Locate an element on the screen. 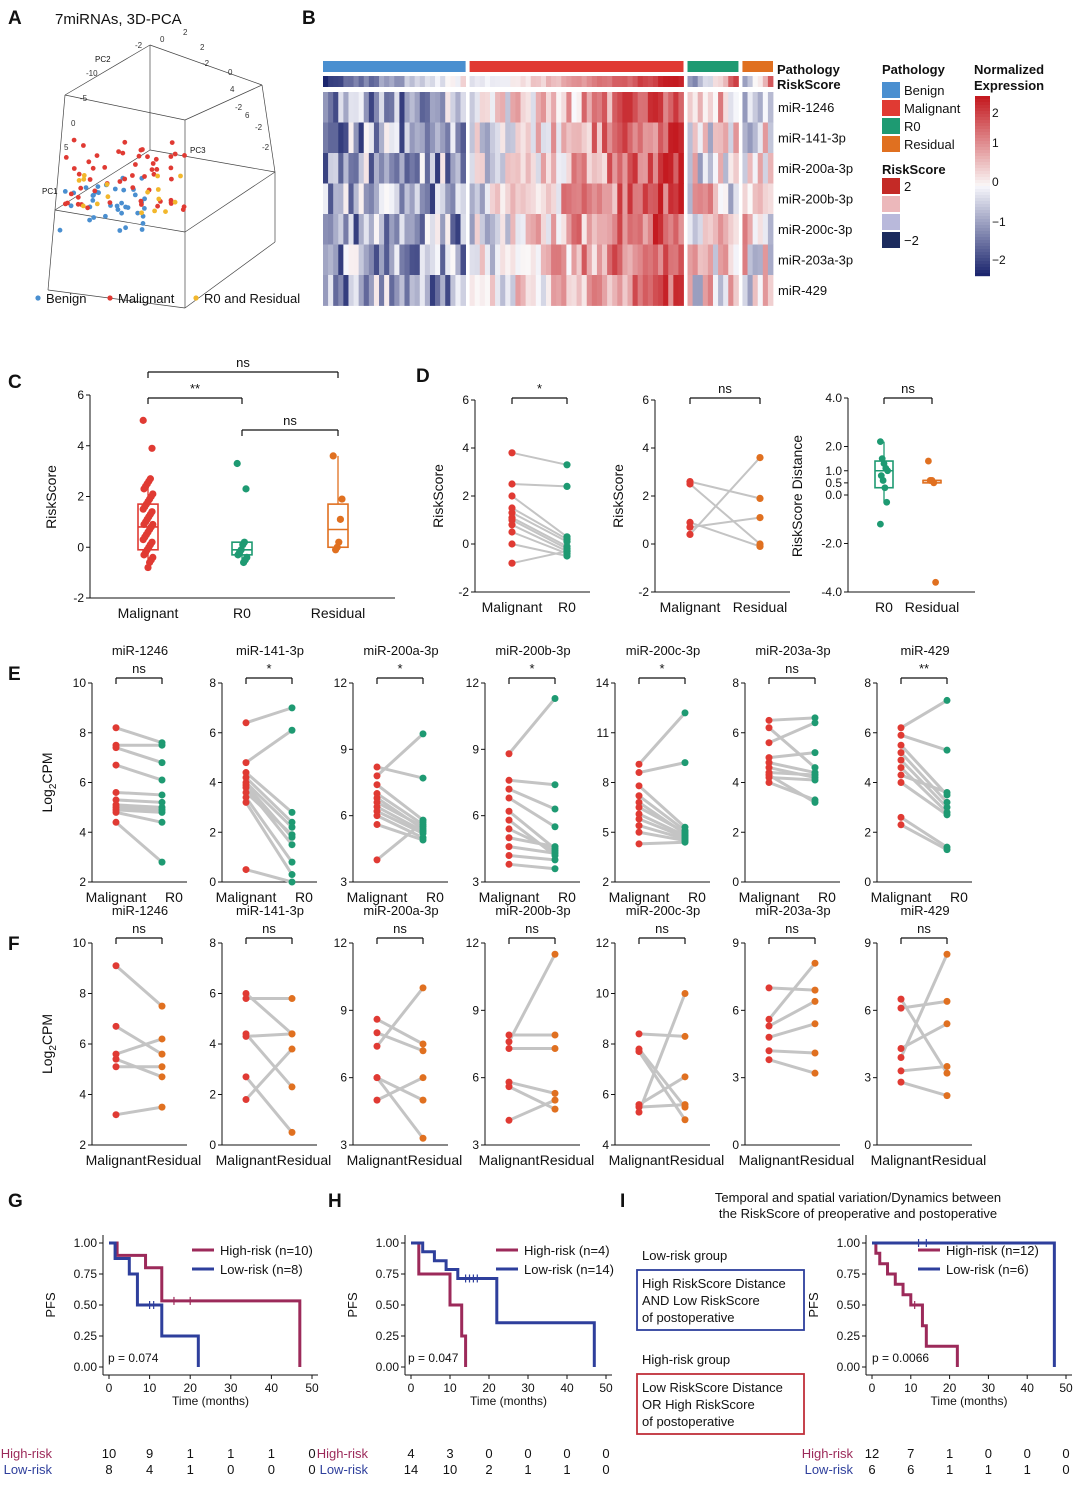  legend-expression-tick: −1 is located at coordinates (999, 222).